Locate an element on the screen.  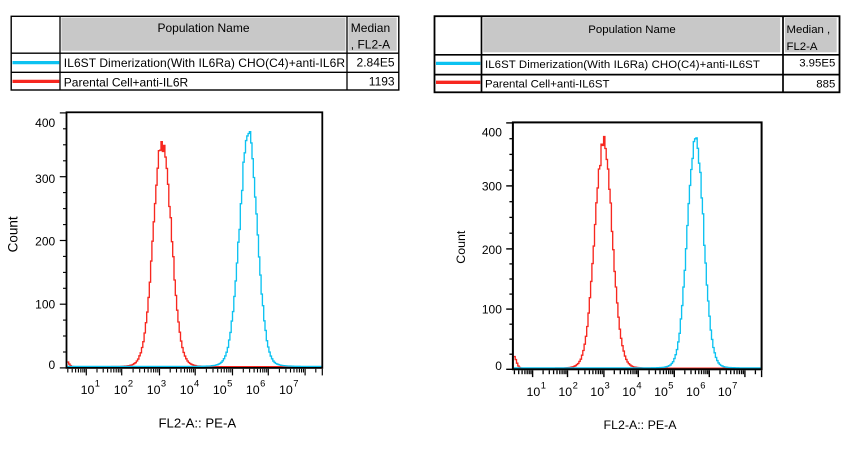
svg-text: 1193 is located at coordinates (382, 81).